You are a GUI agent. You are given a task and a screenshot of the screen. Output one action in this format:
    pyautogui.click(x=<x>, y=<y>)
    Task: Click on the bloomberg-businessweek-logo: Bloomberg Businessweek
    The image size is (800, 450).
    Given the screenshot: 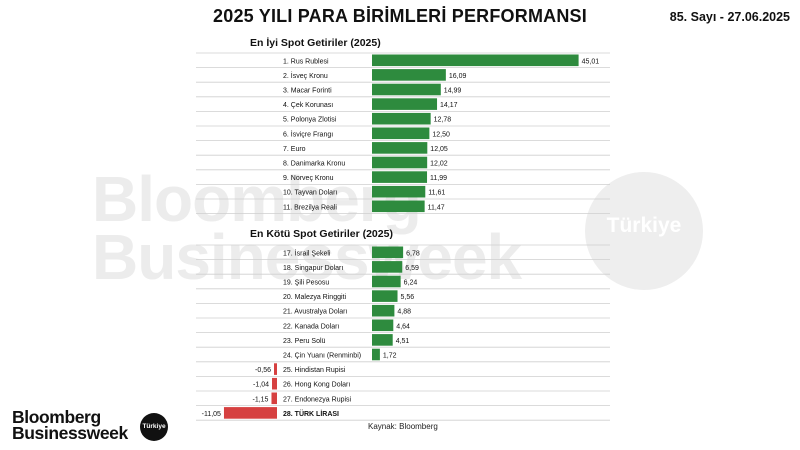 What is the action you would take?
    pyautogui.click(x=70, y=425)
    